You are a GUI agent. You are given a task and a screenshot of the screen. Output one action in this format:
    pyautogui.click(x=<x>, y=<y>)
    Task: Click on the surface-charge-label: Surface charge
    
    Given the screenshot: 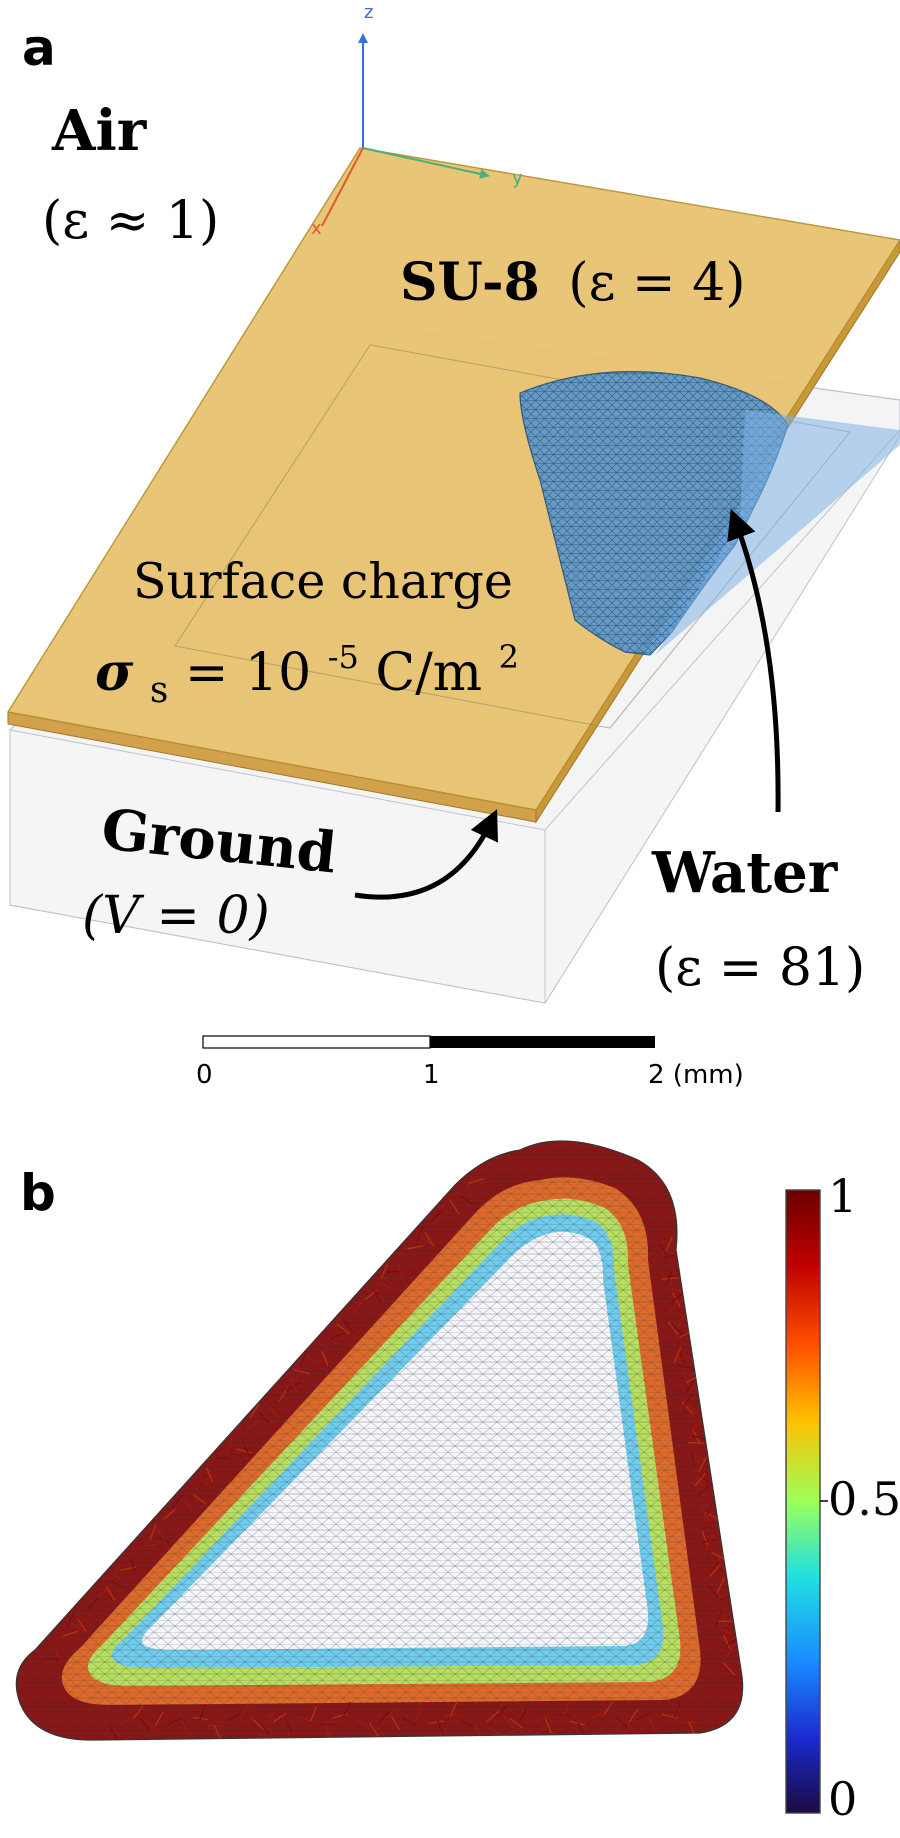 What is the action you would take?
    pyautogui.click(x=323, y=581)
    